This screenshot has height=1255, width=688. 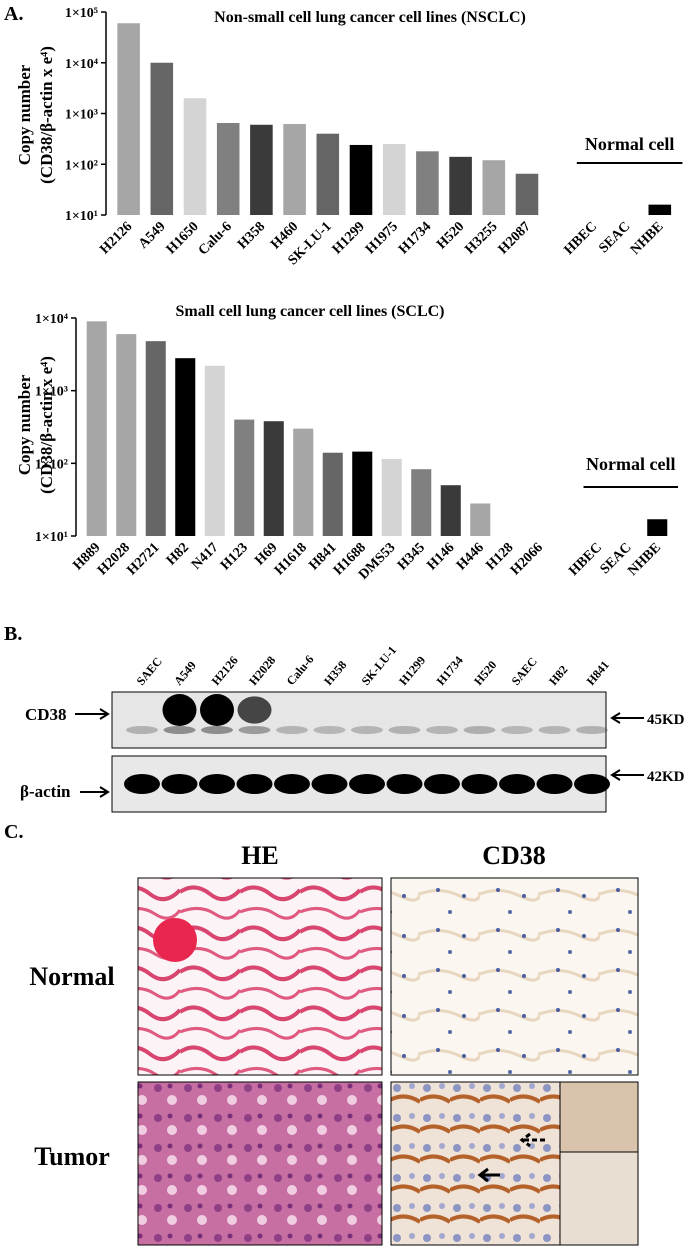 I want to click on blot-size-label: 45KD, so click(x=666, y=720).